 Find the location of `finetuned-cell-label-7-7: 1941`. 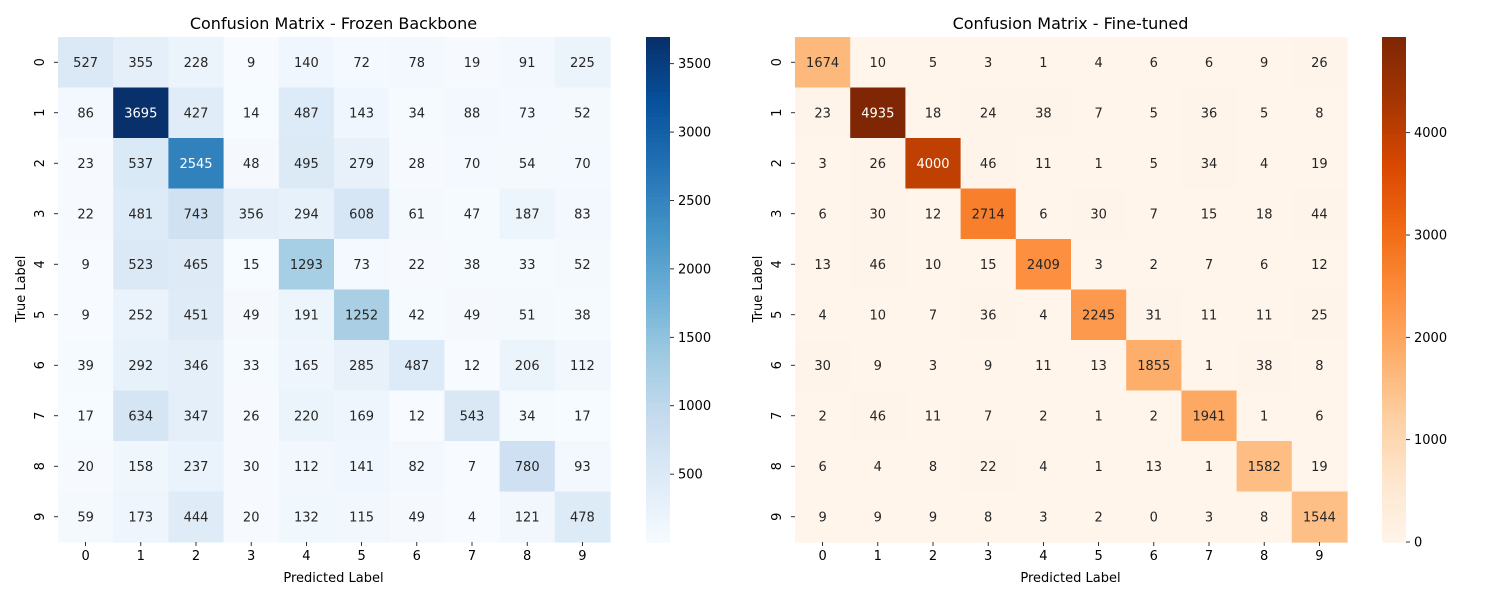

finetuned-cell-label-7-7: 1941 is located at coordinates (1208, 416).